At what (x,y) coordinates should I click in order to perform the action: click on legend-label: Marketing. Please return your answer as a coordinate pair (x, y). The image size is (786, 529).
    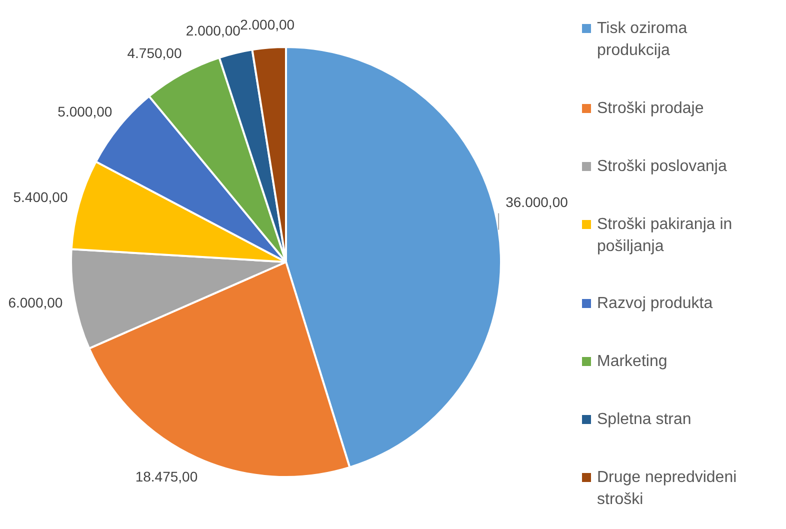
    Looking at the image, I should click on (632, 362).